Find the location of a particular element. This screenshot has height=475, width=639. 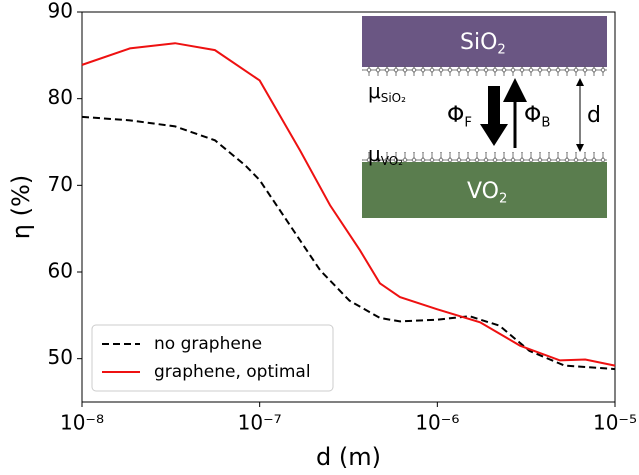

flux-forward-arrow is located at coordinates (494, 116).